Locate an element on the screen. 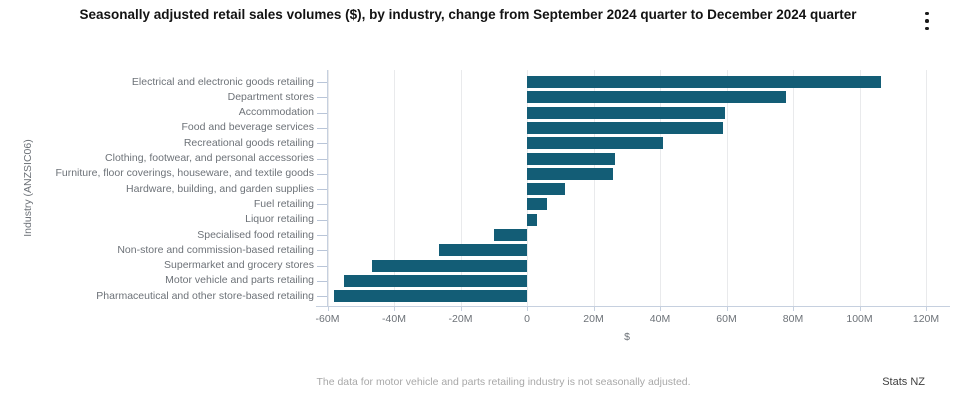 The height and width of the screenshot is (409, 957). category-label-supermarket-and-grocery-stores: Supermarket and grocery stores is located at coordinates (239, 265).